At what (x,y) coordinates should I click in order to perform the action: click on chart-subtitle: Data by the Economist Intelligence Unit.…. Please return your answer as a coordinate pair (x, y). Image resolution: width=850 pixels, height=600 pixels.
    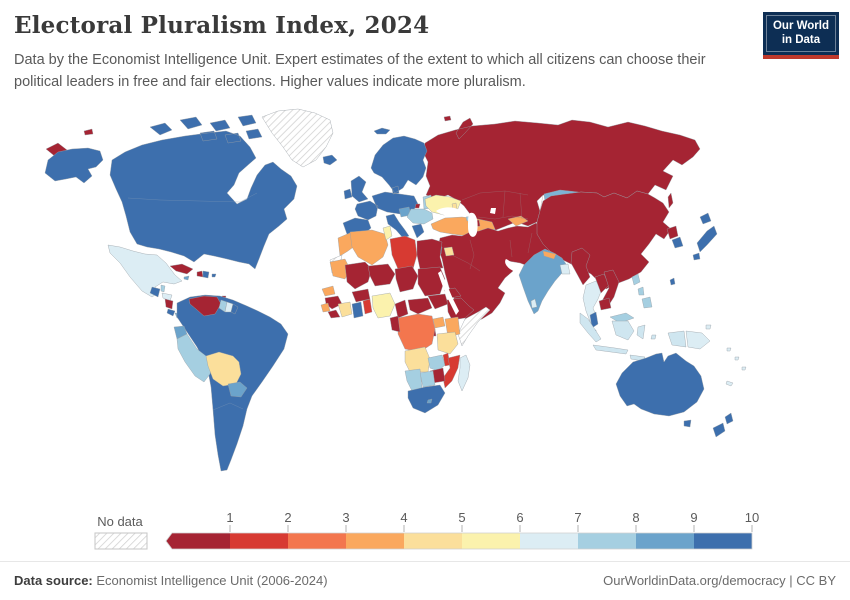
    Looking at the image, I should click on (360, 71).